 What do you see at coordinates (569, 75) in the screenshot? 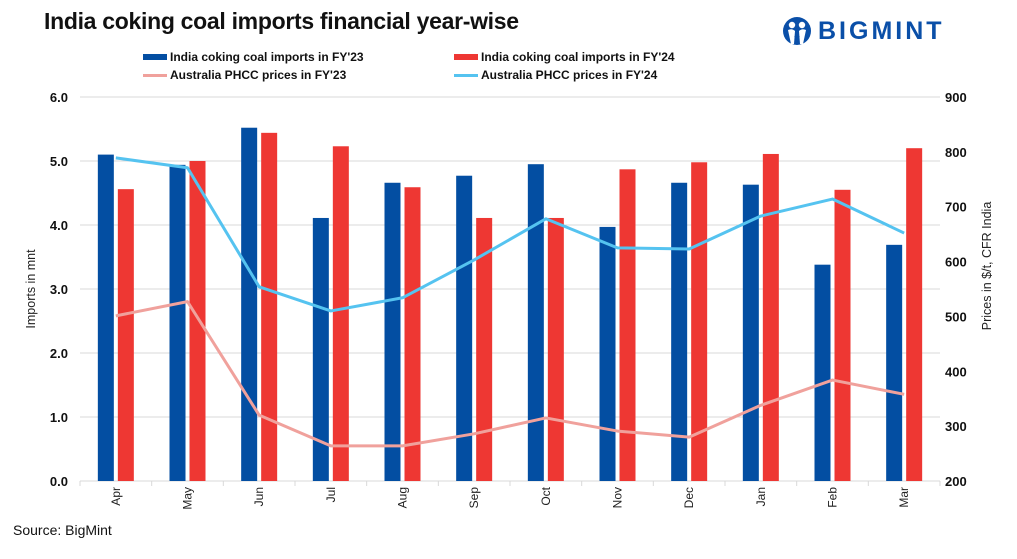
I see `legend-label: Australia PHCC prices in FY'24` at bounding box center [569, 75].